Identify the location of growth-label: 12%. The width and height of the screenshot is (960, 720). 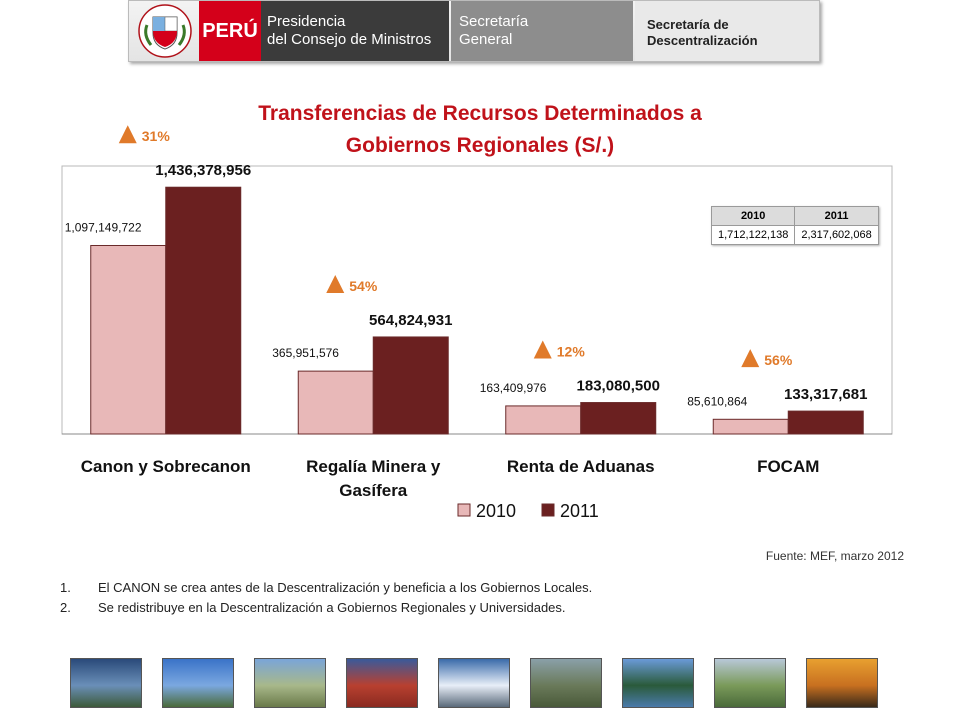
(571, 352).